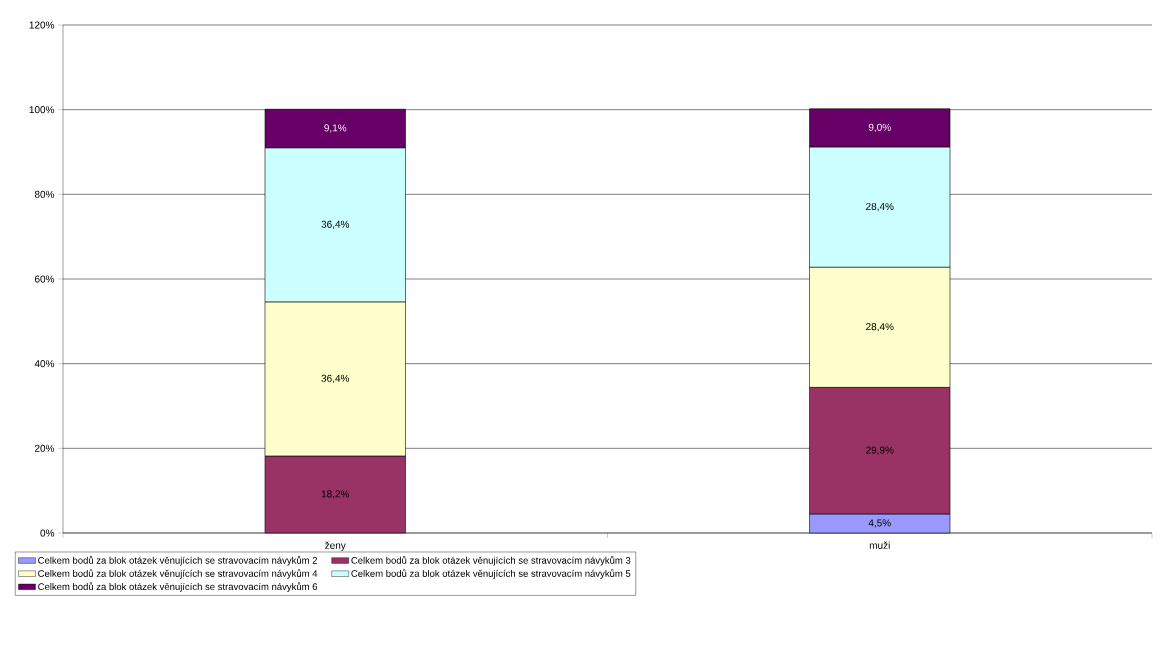  Describe the element at coordinates (879, 545) in the screenshot. I see `x-tick-label: muži` at that location.